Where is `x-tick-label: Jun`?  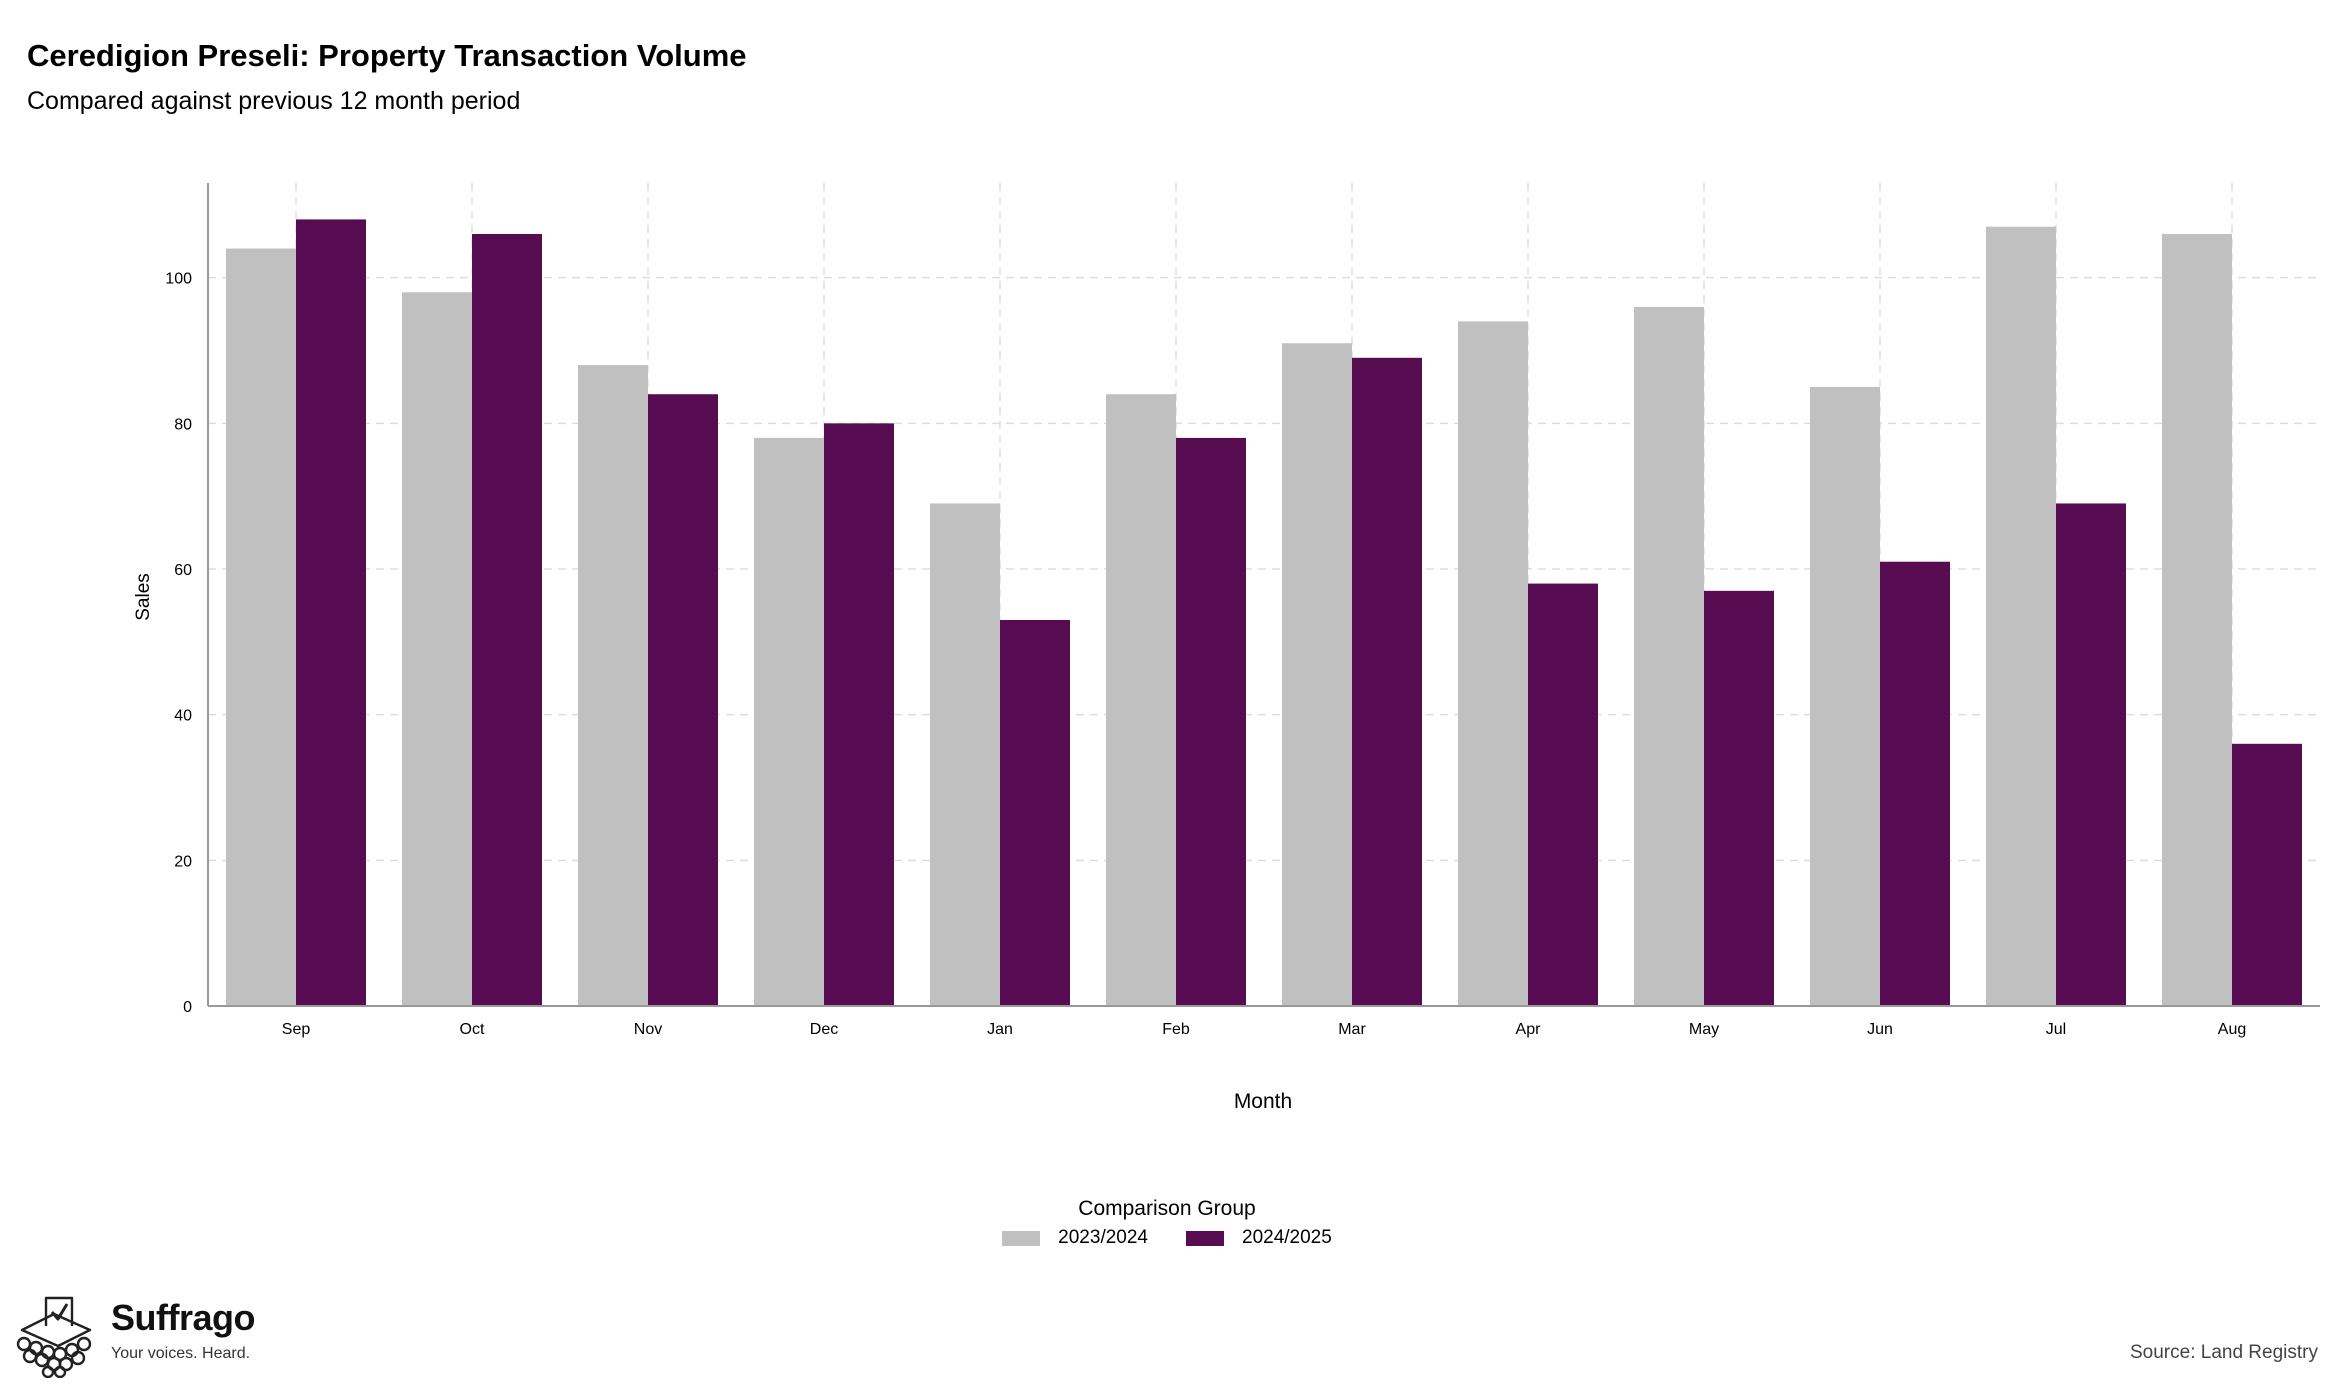
x-tick-label: Jun is located at coordinates (1880, 1029).